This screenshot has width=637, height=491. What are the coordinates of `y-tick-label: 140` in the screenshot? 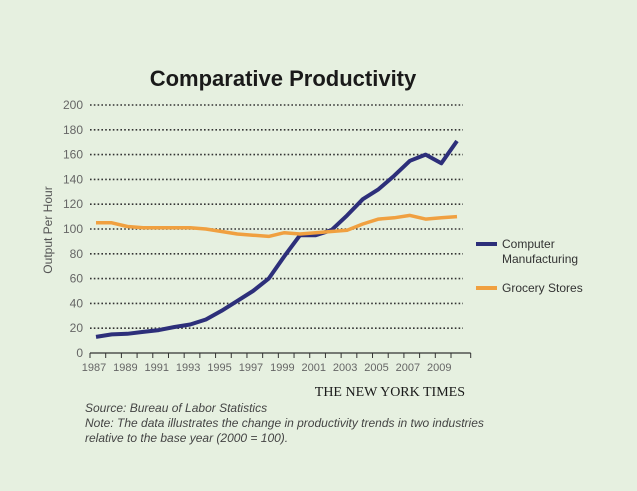 It's located at (73, 179).